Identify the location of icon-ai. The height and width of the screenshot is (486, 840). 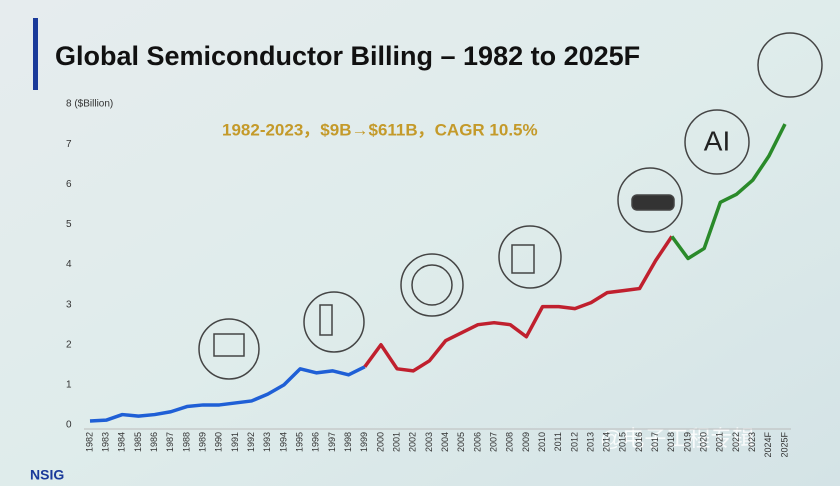
(717, 142).